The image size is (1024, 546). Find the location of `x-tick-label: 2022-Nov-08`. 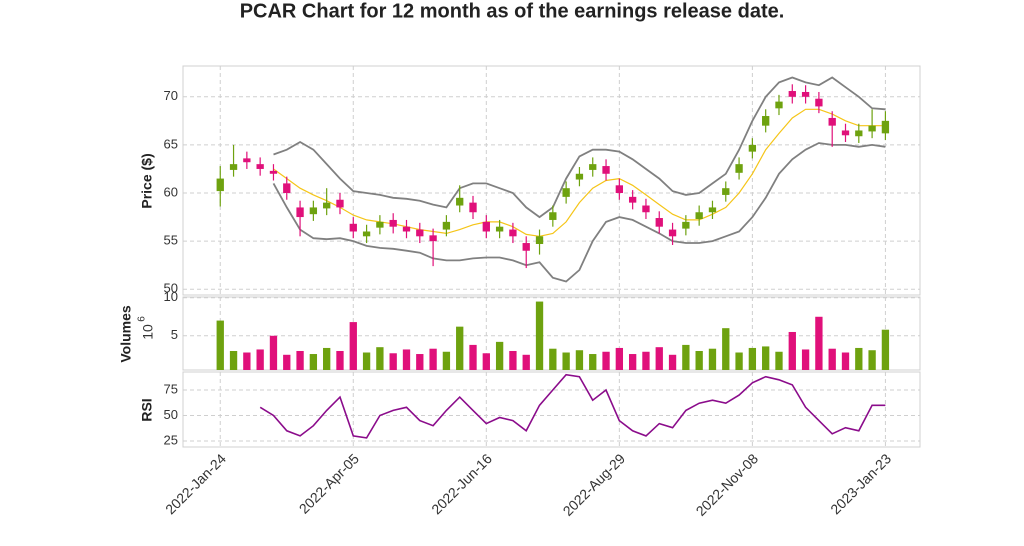

x-tick-label: 2022-Nov-08 is located at coordinates (727, 484).